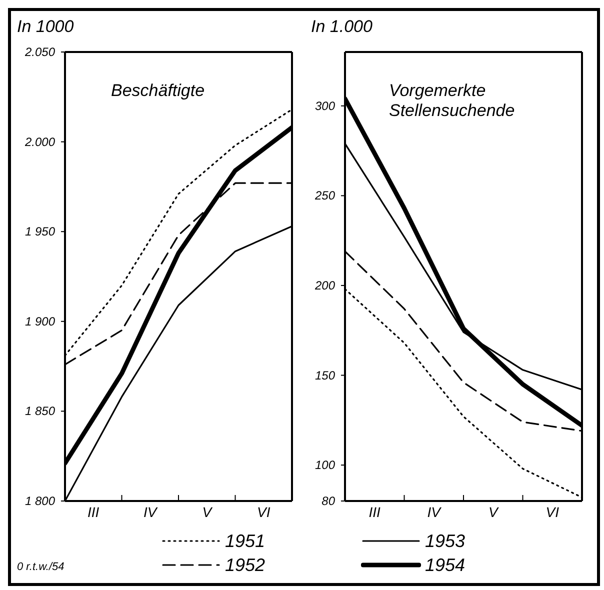 This screenshot has width=604, height=590. What do you see at coordinates (40, 231) in the screenshot?
I see `y-tick-label: 1 950` at bounding box center [40, 231].